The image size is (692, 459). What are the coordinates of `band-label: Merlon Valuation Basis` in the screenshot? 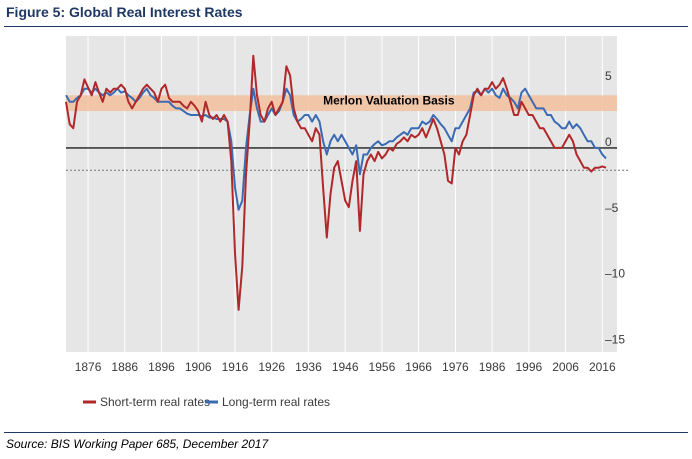 It's located at (389, 100).